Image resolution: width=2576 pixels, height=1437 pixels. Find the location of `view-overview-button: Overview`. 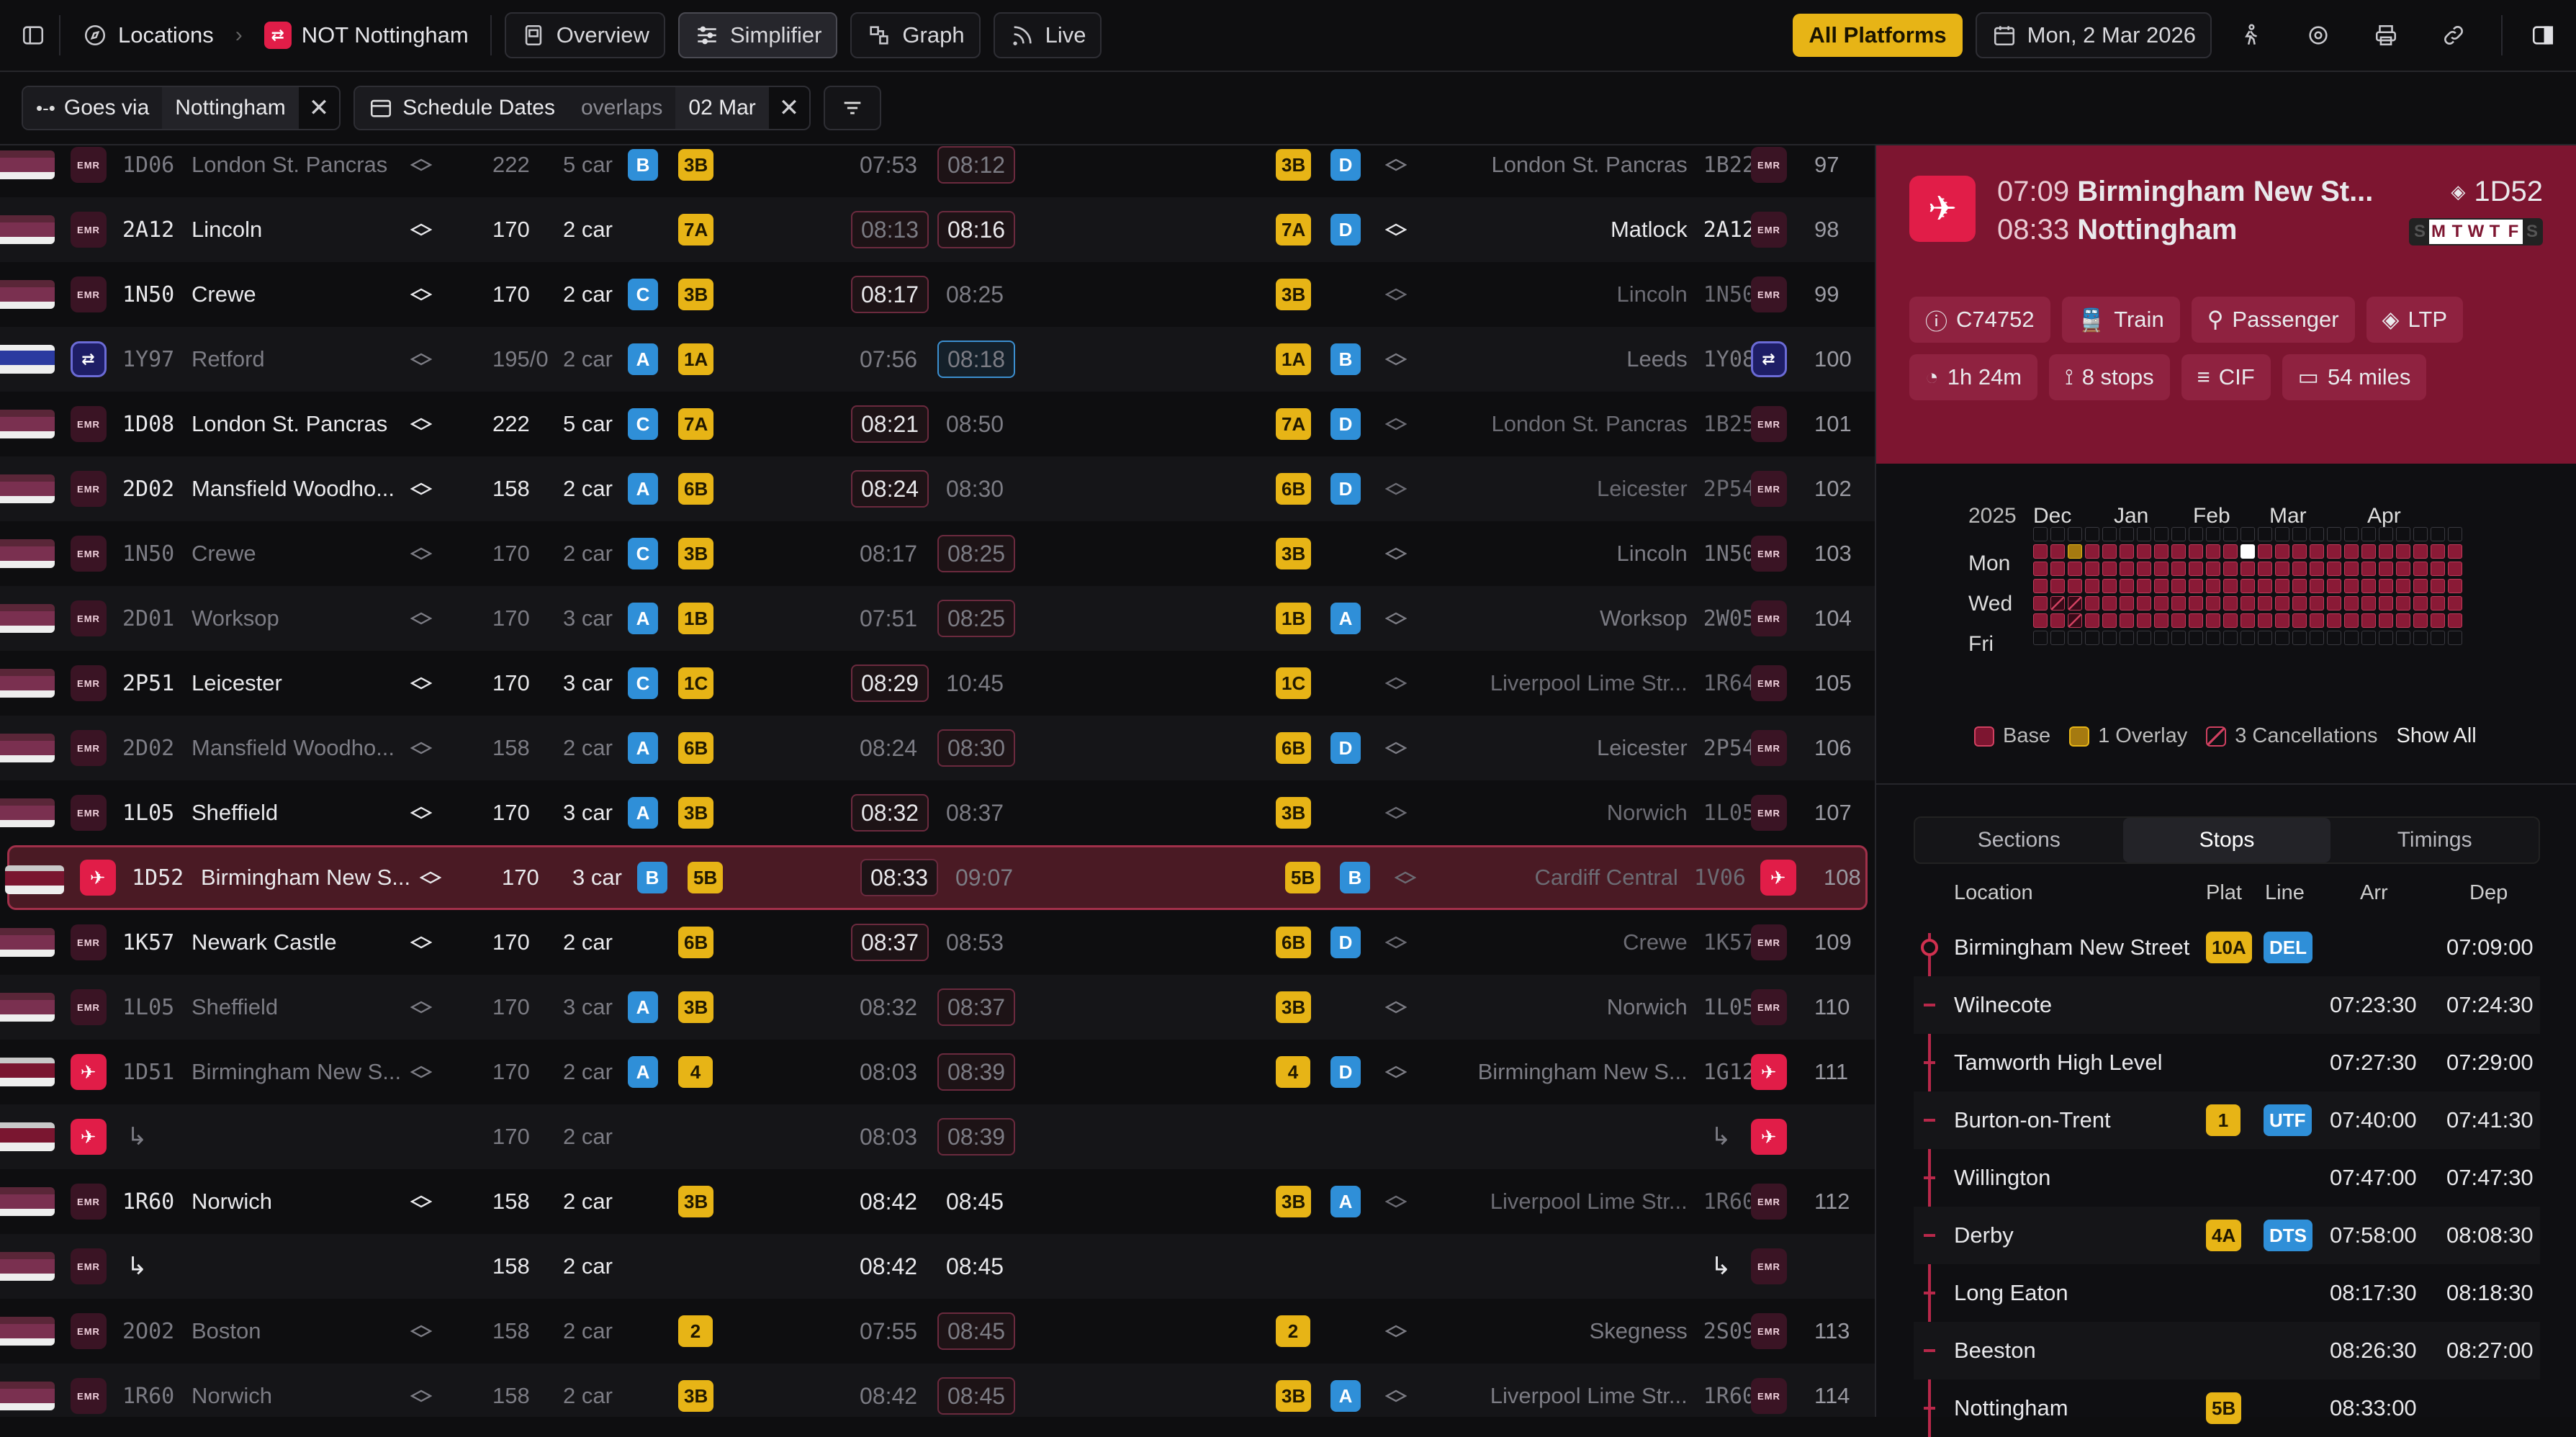

view-overview-button: Overview is located at coordinates (584, 35).